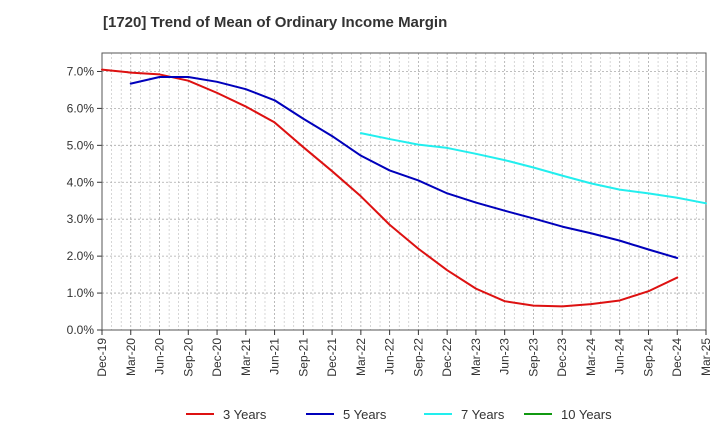 The height and width of the screenshot is (445, 720). I want to click on x-tick-label: Dec-22, so click(447, 357).